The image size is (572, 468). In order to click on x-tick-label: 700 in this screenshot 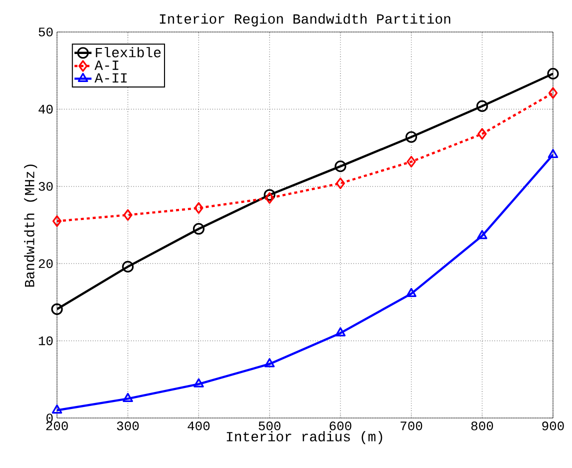, I will do `click(411, 426)`.